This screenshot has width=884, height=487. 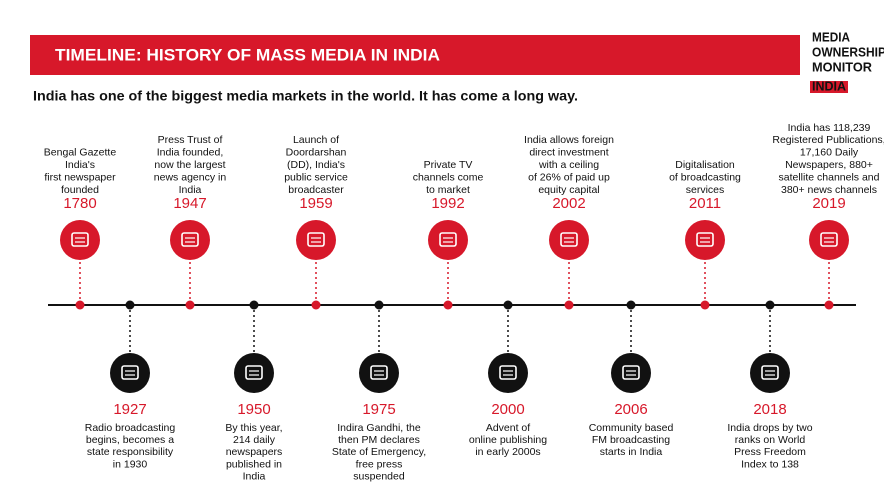 What do you see at coordinates (253, 409) in the screenshot?
I see `event-year: 1950` at bounding box center [253, 409].